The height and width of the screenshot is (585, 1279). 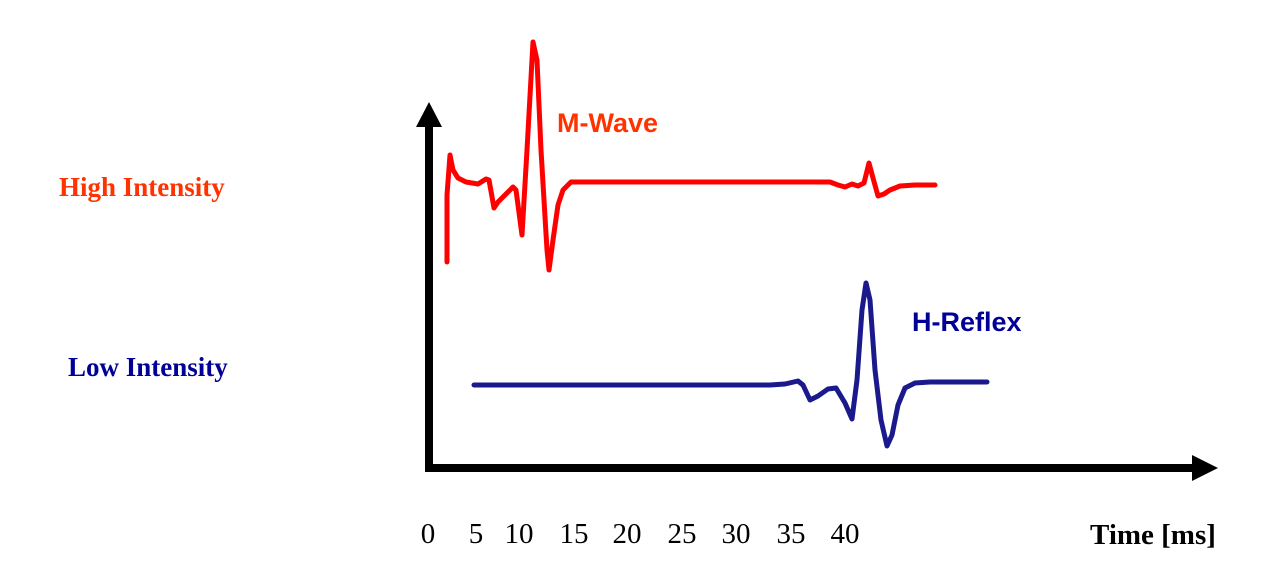 I want to click on x-tick: 5, so click(x=476, y=534).